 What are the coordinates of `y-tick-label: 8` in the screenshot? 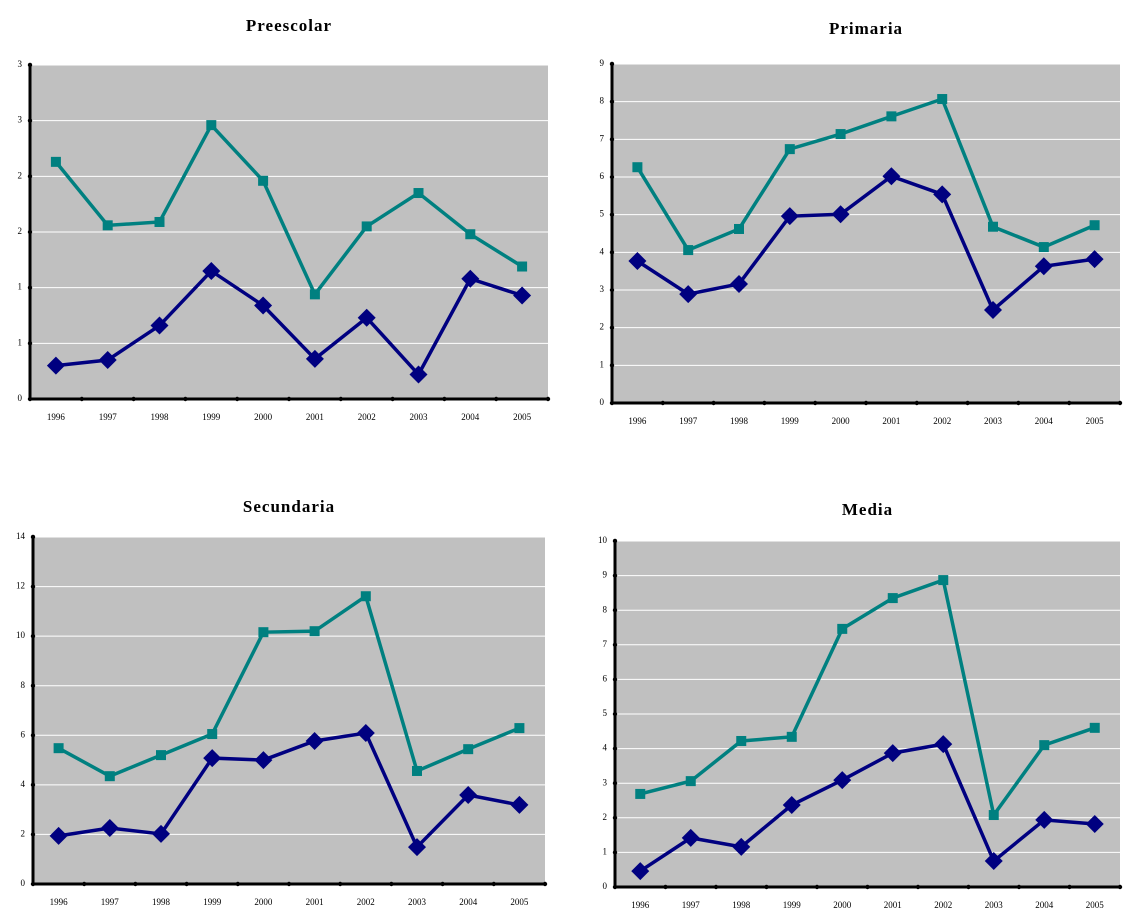 It's located at (605, 609).